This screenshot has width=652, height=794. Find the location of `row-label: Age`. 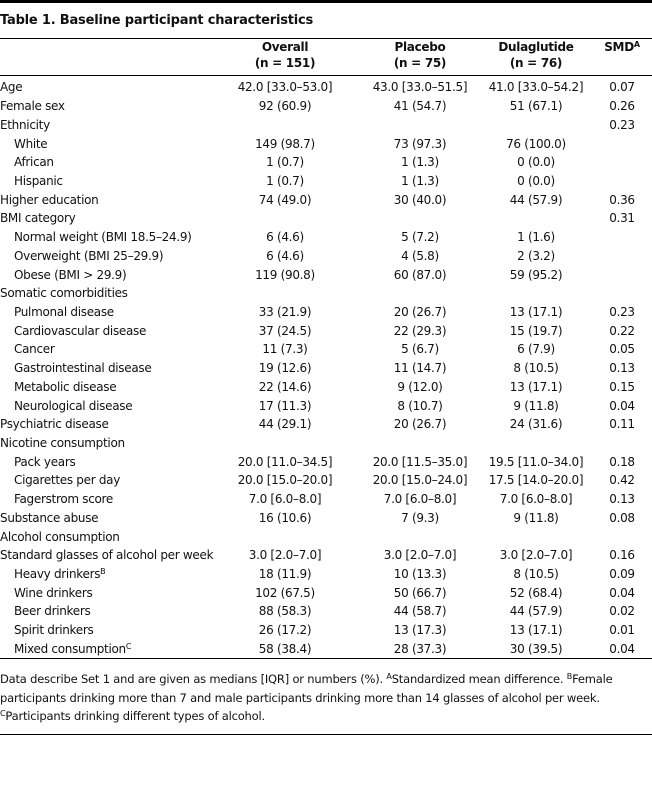

row-label: Age is located at coordinates (105, 86).